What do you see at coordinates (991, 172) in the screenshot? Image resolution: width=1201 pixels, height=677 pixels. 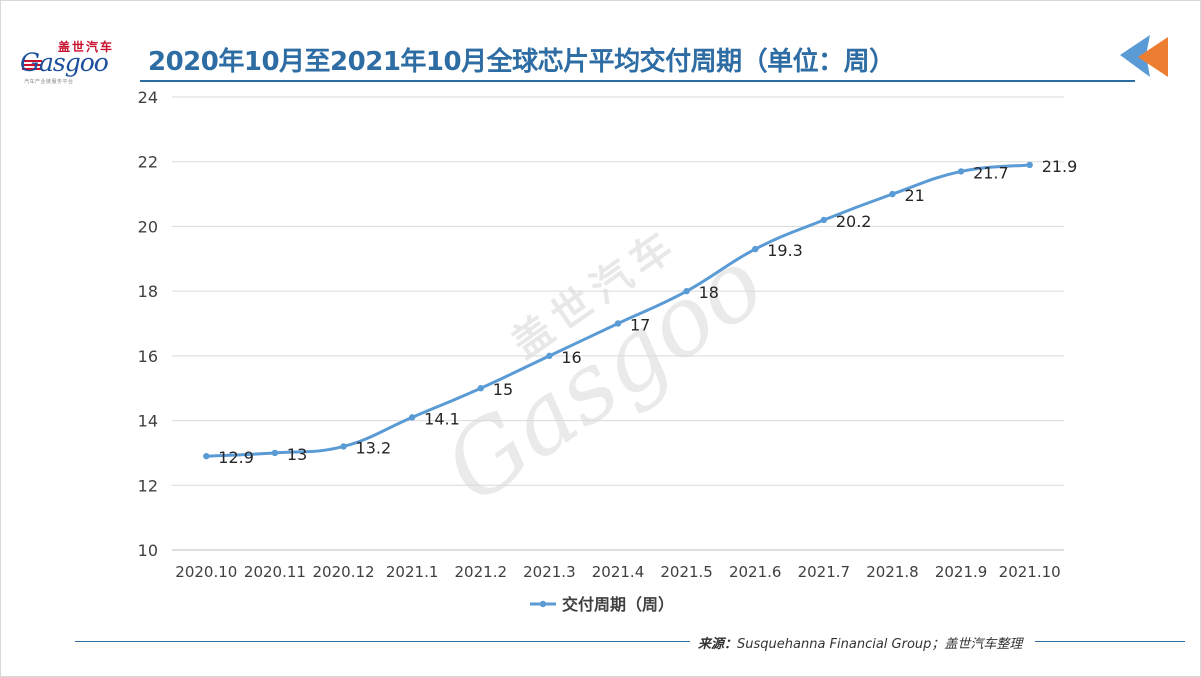 I see `data-label: 21.7` at bounding box center [991, 172].